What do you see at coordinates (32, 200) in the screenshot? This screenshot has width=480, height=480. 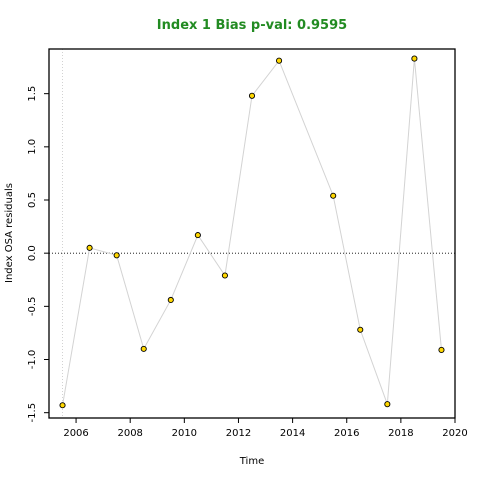 I see `y-tick-label: 0.5` at bounding box center [32, 200].